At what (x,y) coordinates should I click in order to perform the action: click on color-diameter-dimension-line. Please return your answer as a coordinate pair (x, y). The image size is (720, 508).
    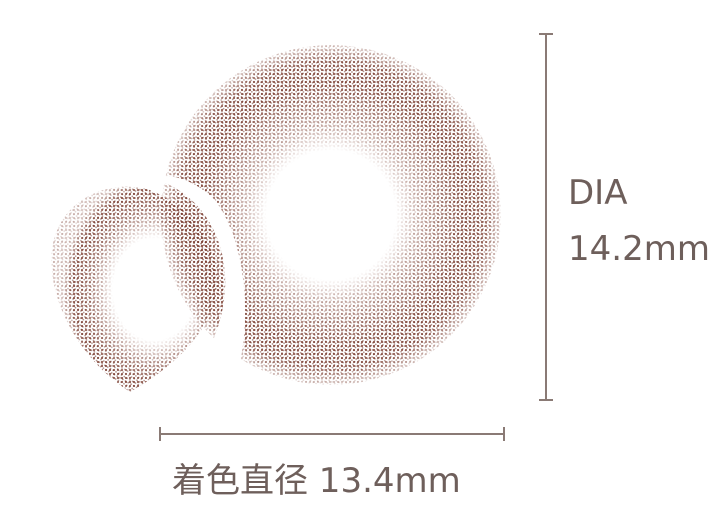
    Looking at the image, I should click on (332, 434).